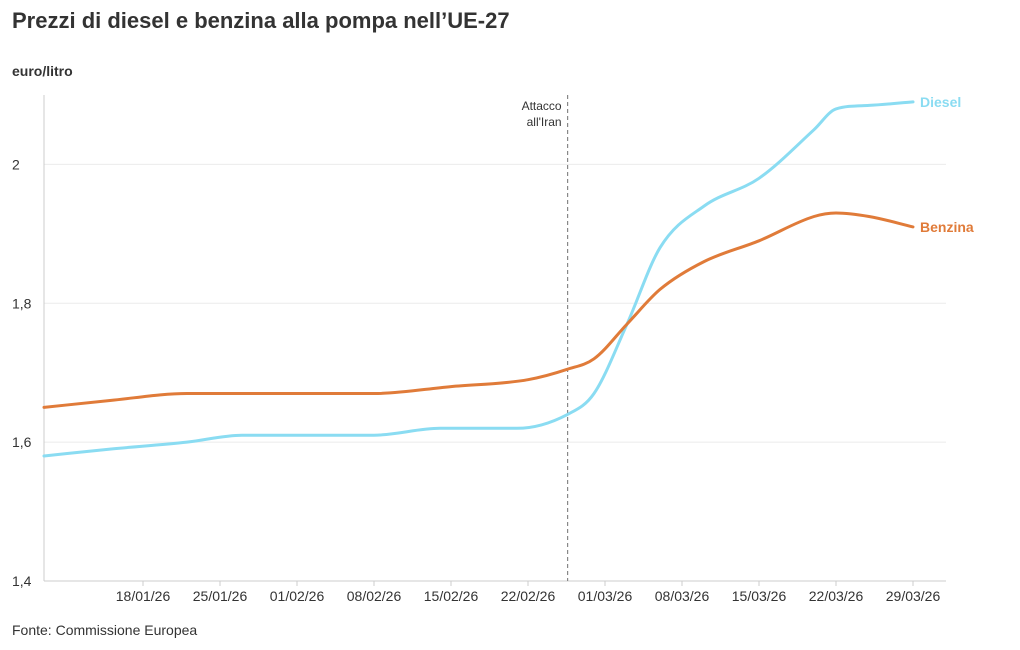 Image resolution: width=1020 pixels, height=650 pixels. Describe the element at coordinates (105, 630) in the screenshot. I see `source-note: Fonte: Commissione Europea` at that location.